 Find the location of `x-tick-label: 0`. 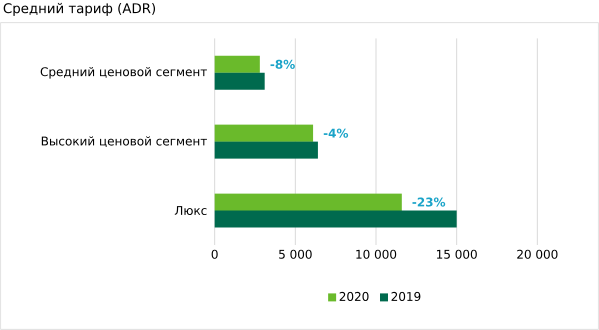

x-tick-label: 0 is located at coordinates (215, 254).